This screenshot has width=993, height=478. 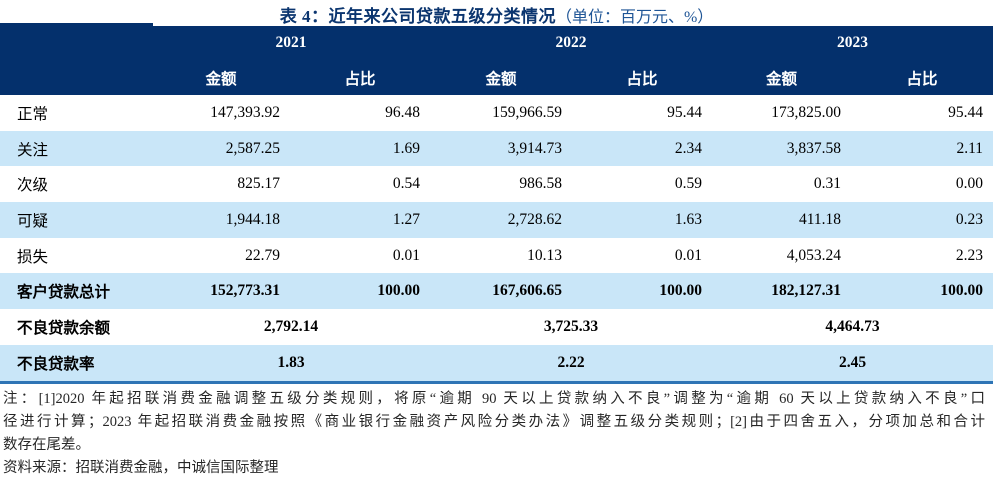 I want to click on value-cell: 4,053.24, so click(x=813, y=255).